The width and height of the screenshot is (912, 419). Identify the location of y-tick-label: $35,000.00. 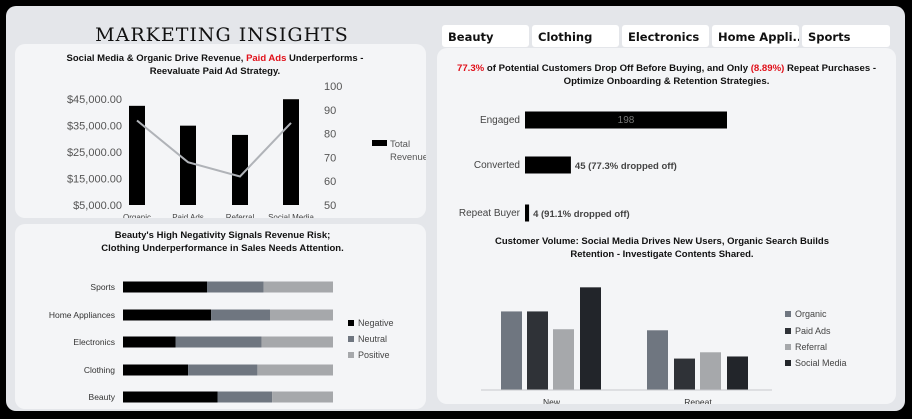
(94, 127).